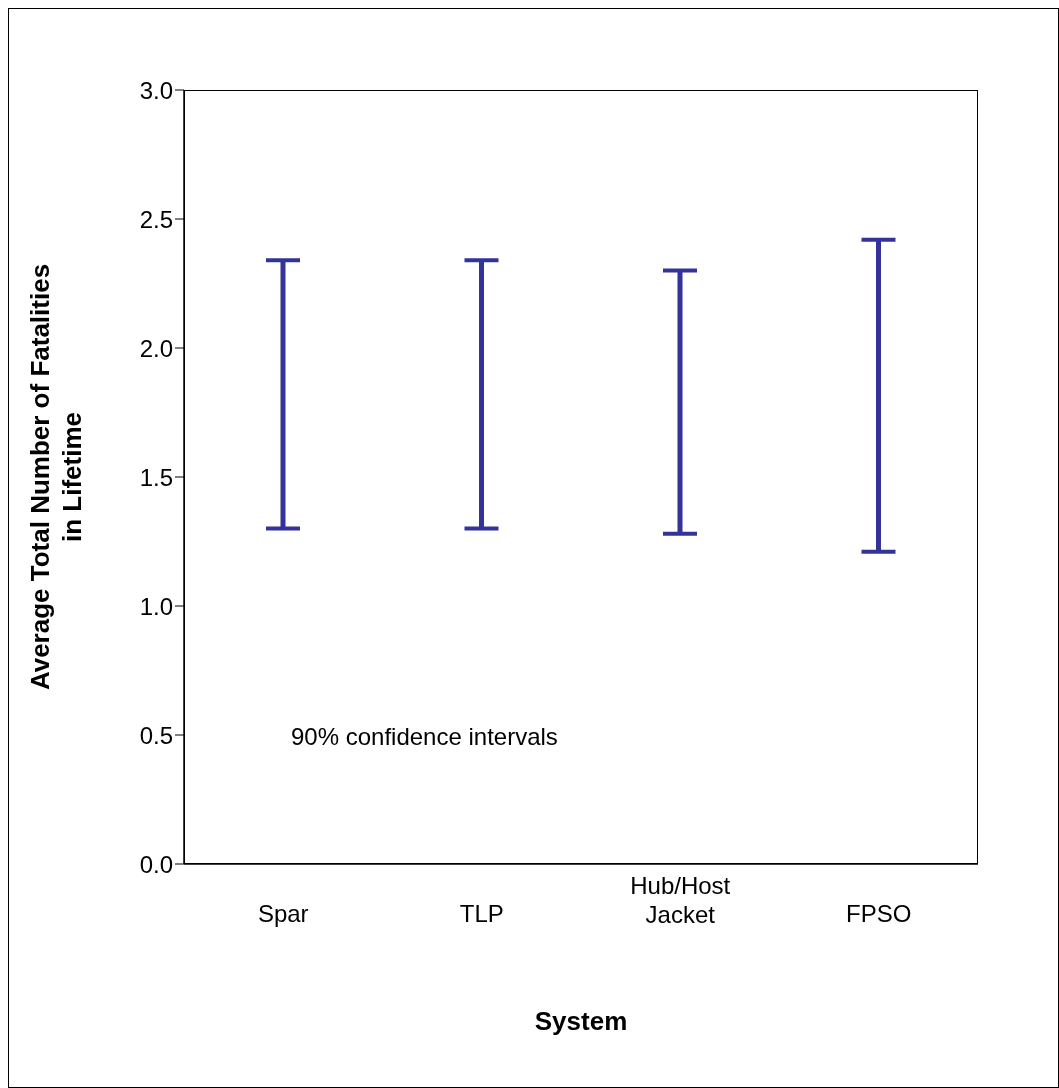 The height and width of the screenshot is (1088, 1059). I want to click on y-tick-label: 1.5, so click(156, 477).